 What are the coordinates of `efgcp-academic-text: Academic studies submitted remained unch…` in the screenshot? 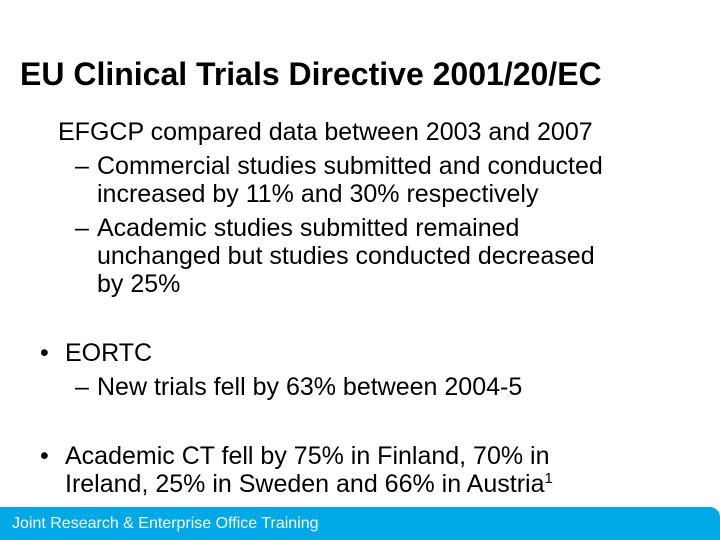 It's located at (350, 256).